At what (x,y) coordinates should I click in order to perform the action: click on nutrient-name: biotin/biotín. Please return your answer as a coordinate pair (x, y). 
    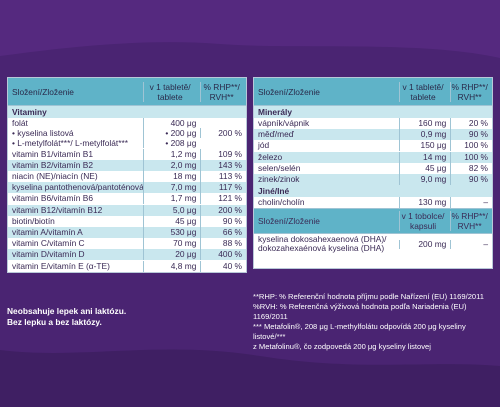
    Looking at the image, I should click on (33, 220).